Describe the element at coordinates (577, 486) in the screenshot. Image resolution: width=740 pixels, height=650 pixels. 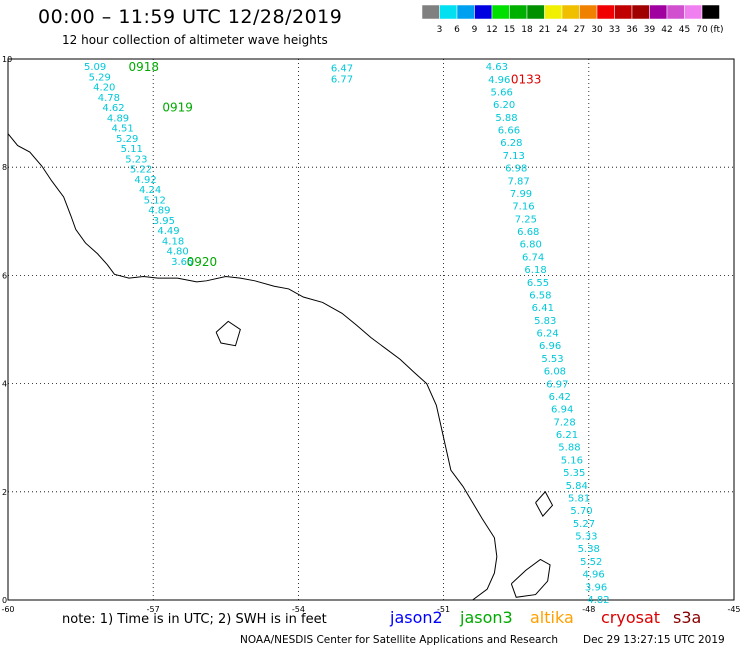
I see `swh-value: 5.84` at that location.